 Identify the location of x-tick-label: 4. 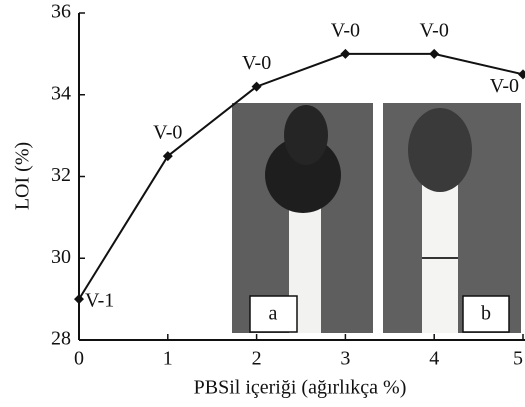
(434, 359).